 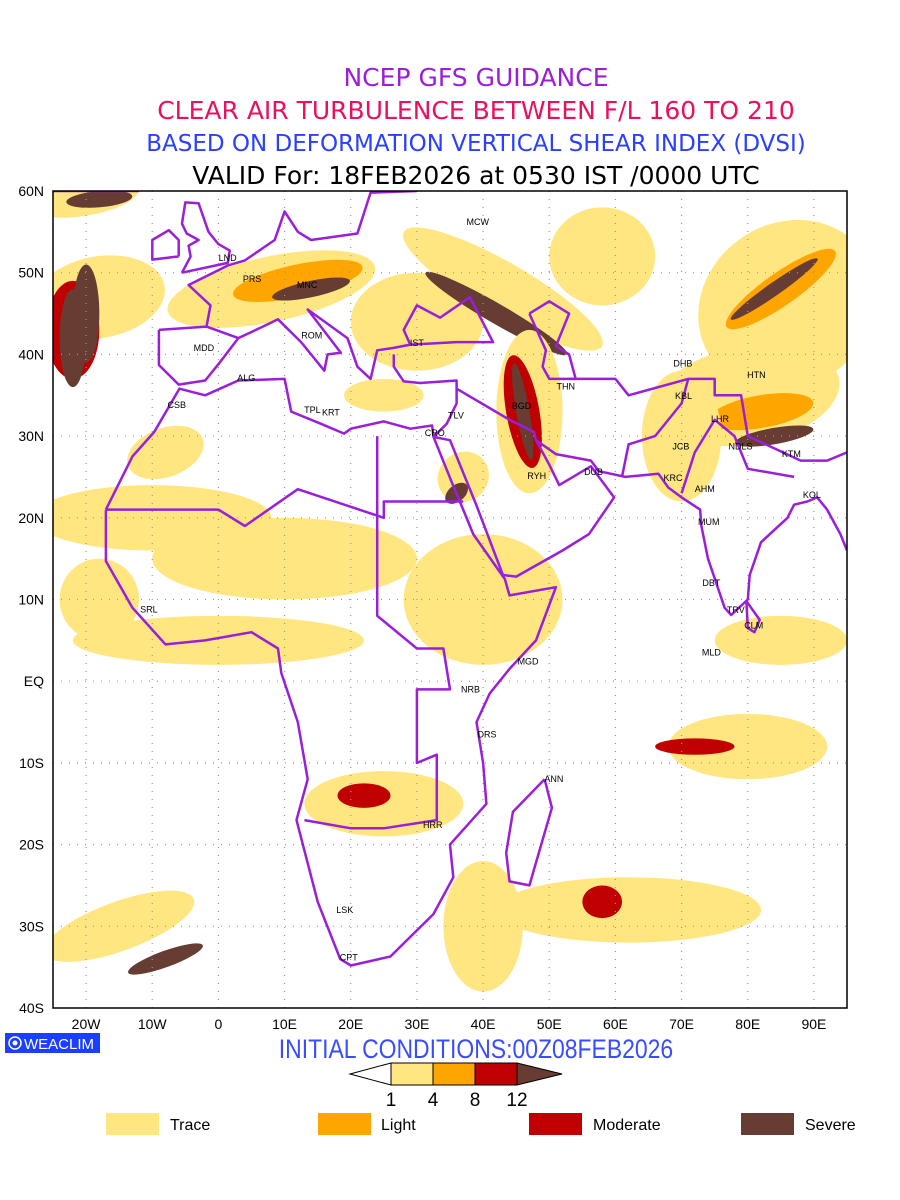 What do you see at coordinates (449, 1024) in the screenshot?
I see `longitude-labels: 20W 10W 0 10E 20E 30E 40E 50E 60E 70E 80E 90E` at bounding box center [449, 1024].